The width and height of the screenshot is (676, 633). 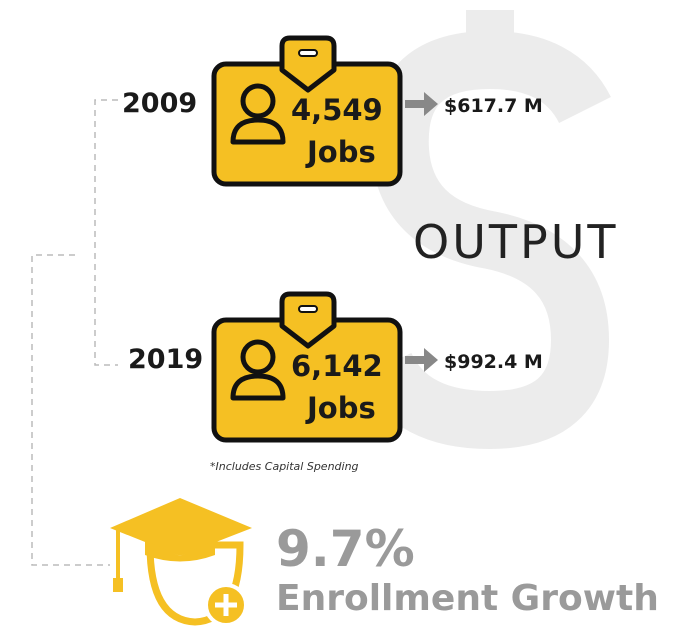 What do you see at coordinates (345, 549) in the screenshot?
I see `growth-value: 9.7%` at bounding box center [345, 549].